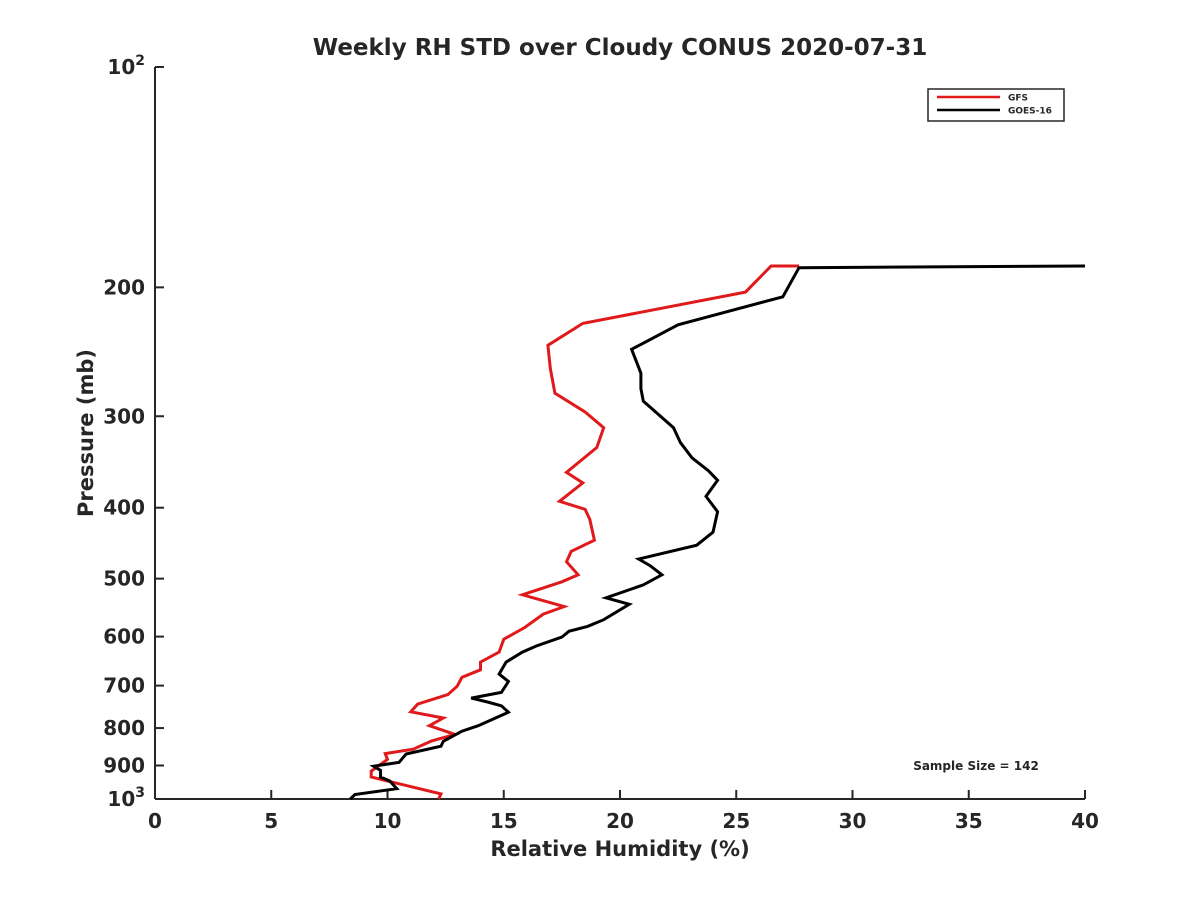 The width and height of the screenshot is (1200, 900). What do you see at coordinates (124, 579) in the screenshot?
I see `y-tick-label: 500` at bounding box center [124, 579].